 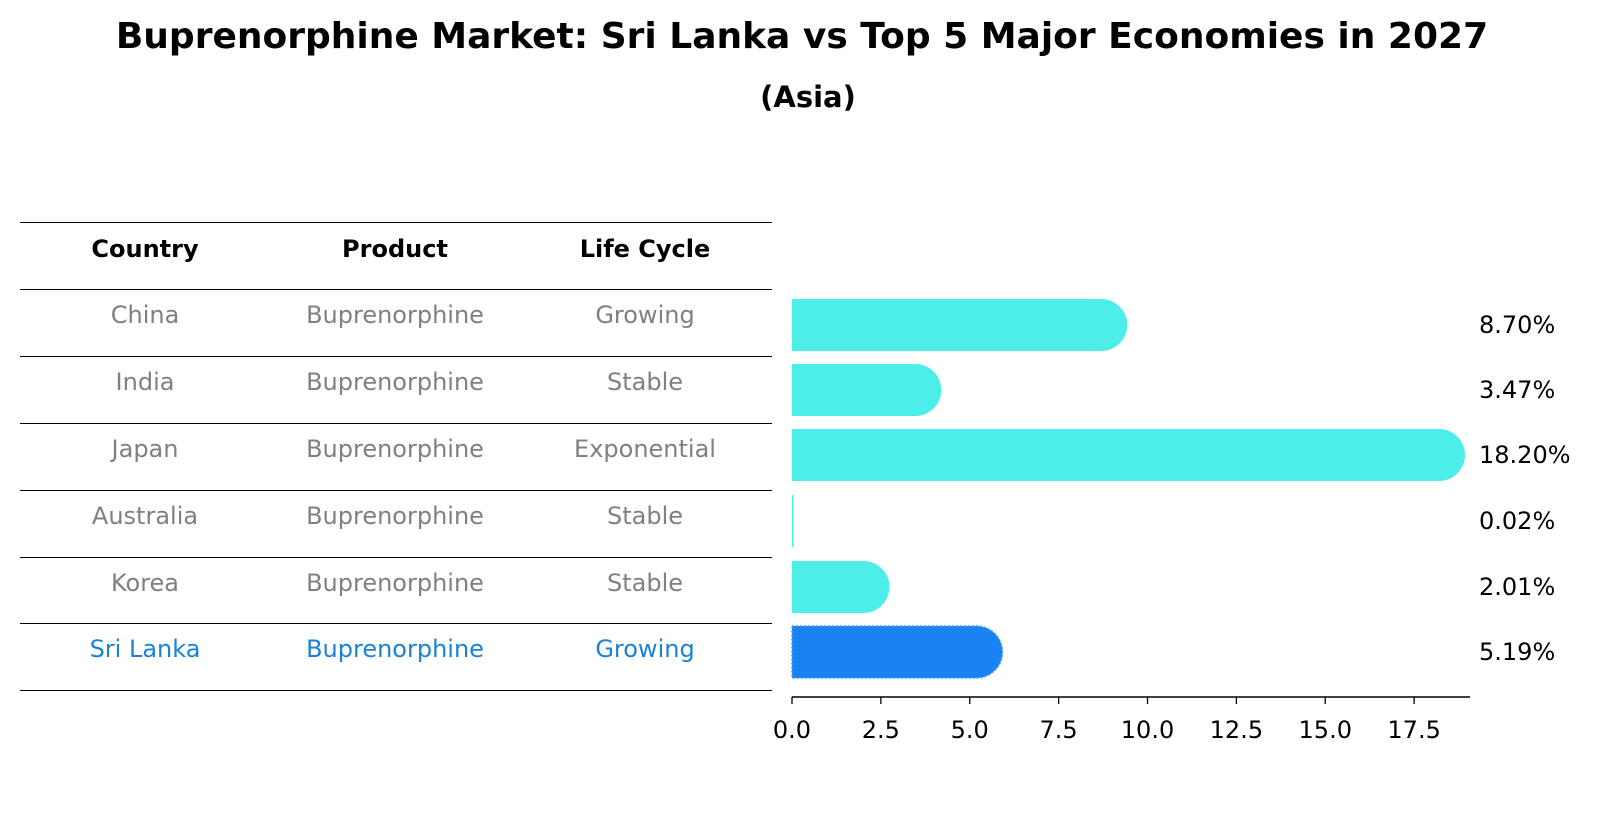 What do you see at coordinates (645, 516) in the screenshot?
I see `cell-lifecycle-australia: Stable` at bounding box center [645, 516].